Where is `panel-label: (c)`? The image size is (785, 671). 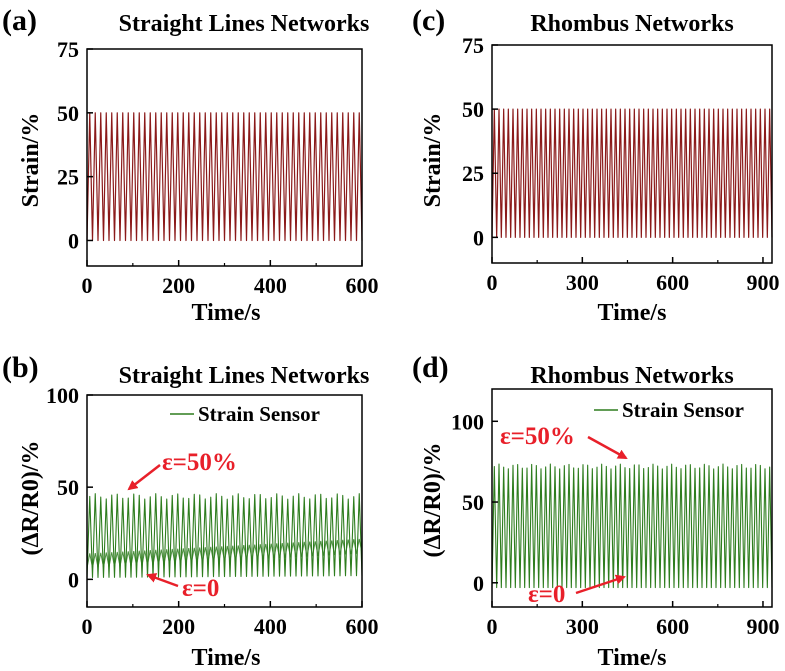 panel-label: (c) is located at coordinates (428, 20).